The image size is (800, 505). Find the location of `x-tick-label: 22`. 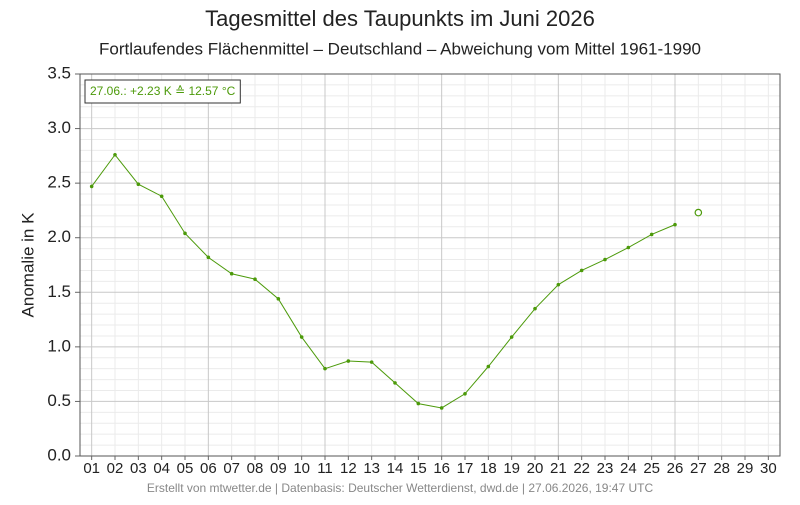

x-tick-label: 22 is located at coordinates (581, 468).